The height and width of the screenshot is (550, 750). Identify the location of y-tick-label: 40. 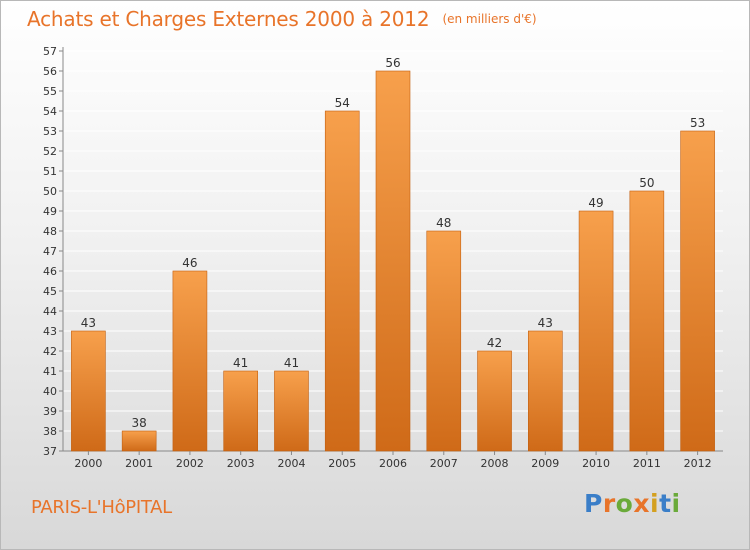
(50, 391).